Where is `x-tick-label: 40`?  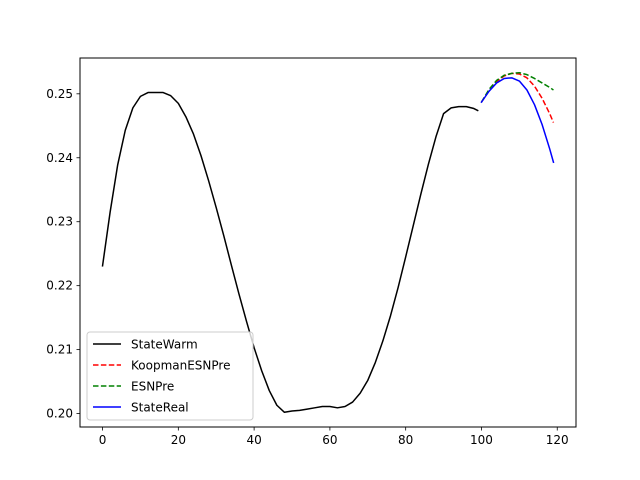 x-tick-label: 40 is located at coordinates (253, 440).